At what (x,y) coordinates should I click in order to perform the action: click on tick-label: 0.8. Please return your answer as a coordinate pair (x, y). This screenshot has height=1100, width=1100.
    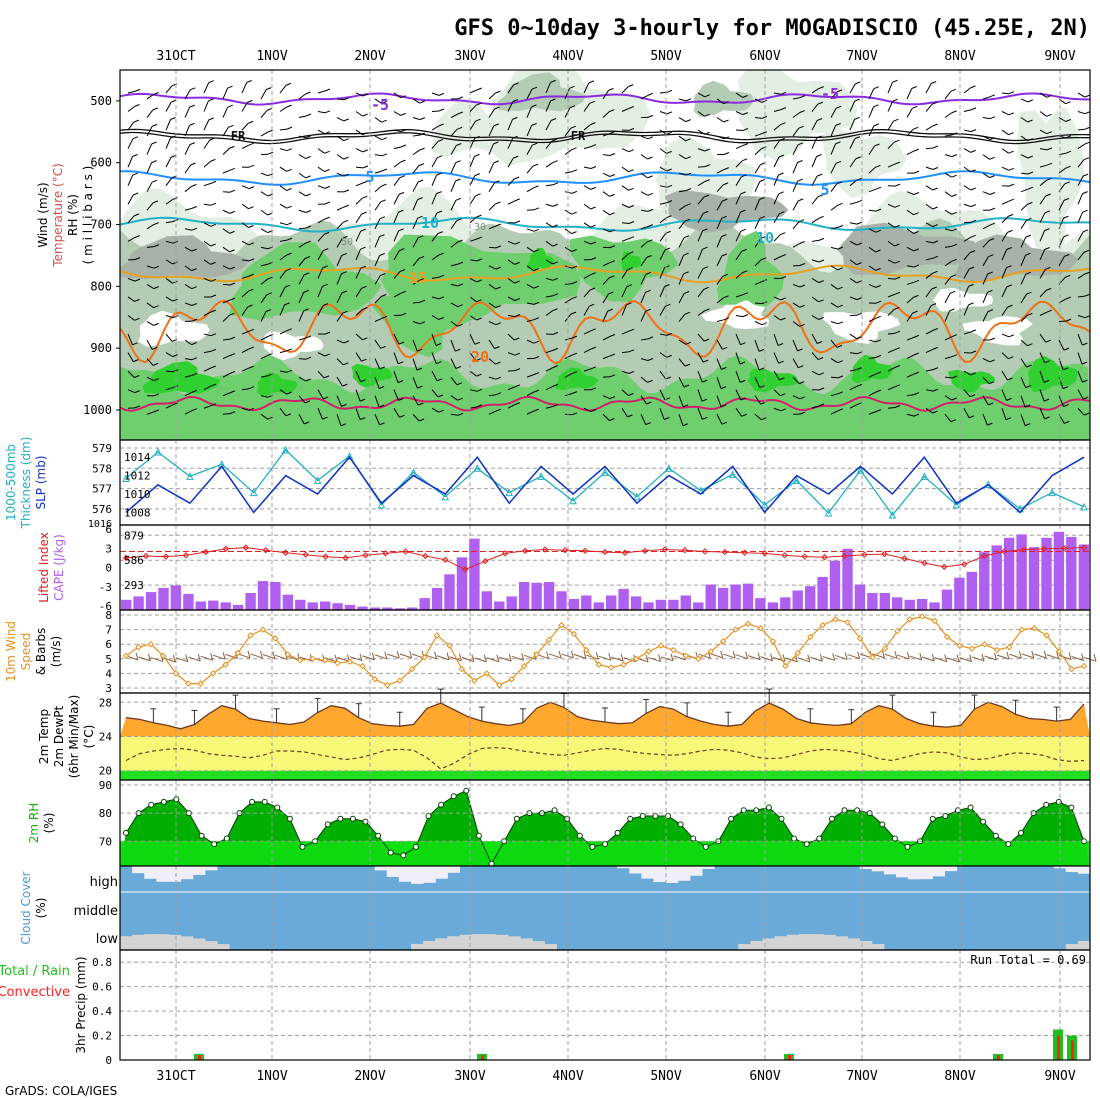
    Looking at the image, I should click on (102, 962).